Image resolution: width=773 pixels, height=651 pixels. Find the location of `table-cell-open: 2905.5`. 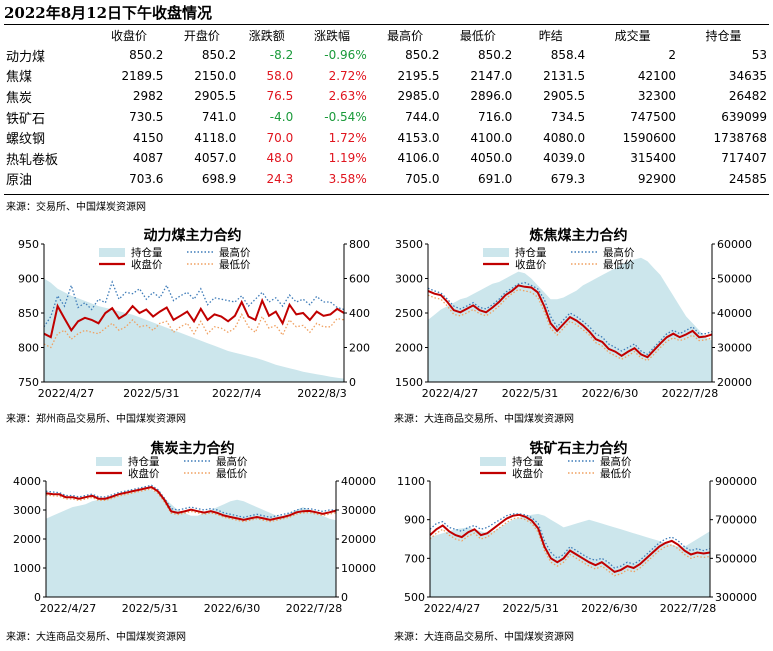

table-cell-open: 2905.5 is located at coordinates (215, 96).